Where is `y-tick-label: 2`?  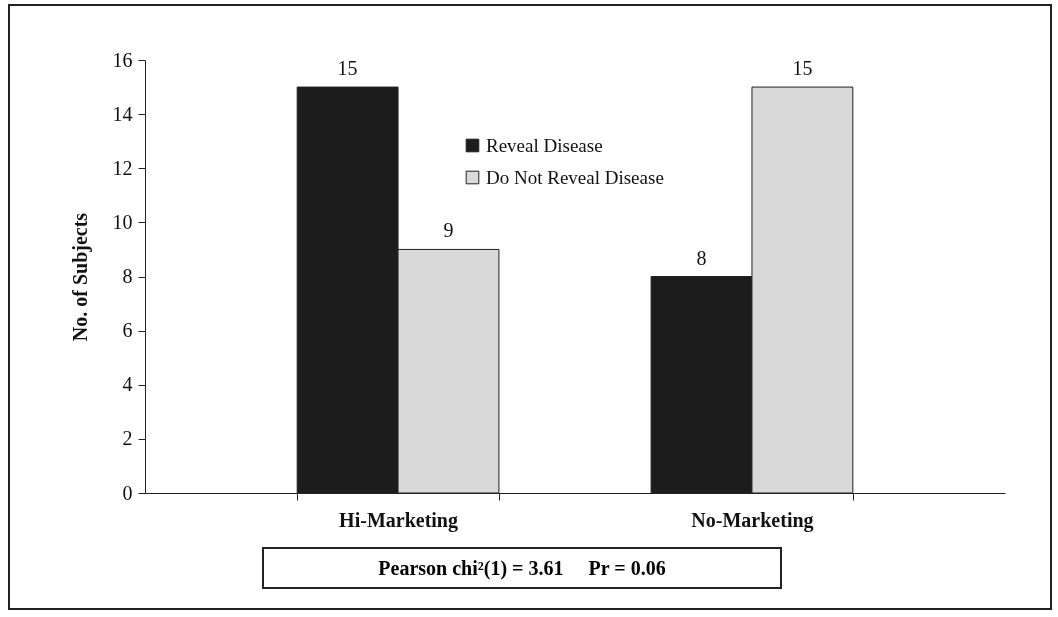
y-tick-label: 2 is located at coordinates (127, 438).